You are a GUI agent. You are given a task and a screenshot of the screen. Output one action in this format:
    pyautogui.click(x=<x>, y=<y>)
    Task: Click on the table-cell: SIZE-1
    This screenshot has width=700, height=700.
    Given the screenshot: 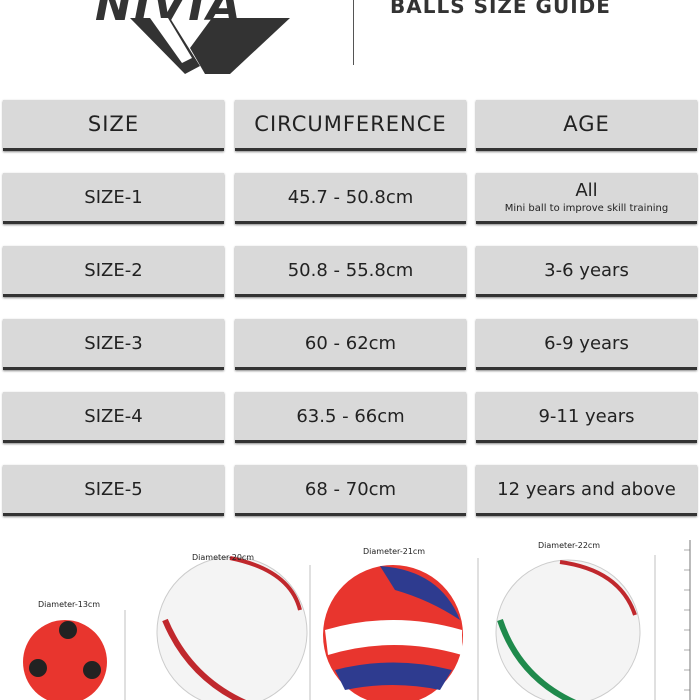 What is the action you would take?
    pyautogui.click(x=113, y=198)
    